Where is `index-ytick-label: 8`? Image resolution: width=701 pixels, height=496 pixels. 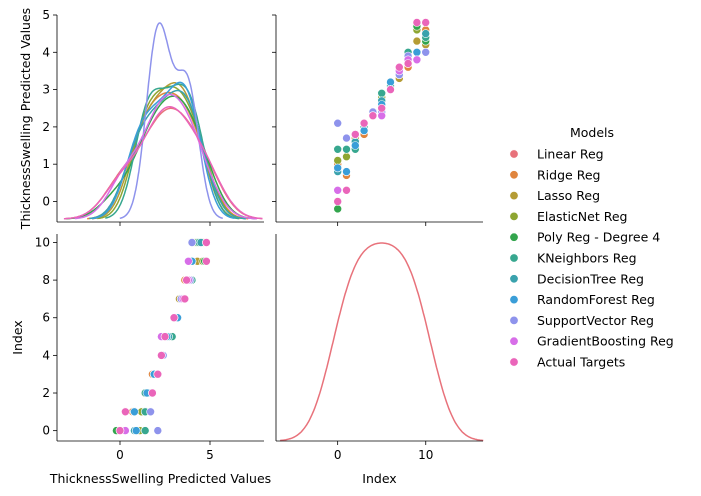
index-ytick-label: 8 is located at coordinates (46, 280).